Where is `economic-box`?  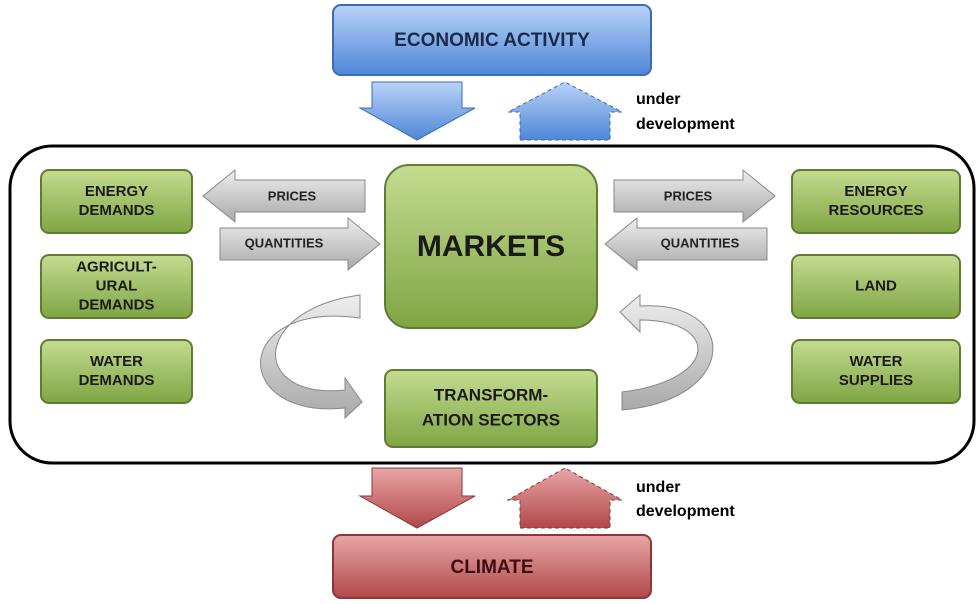 economic-box is located at coordinates (492, 40).